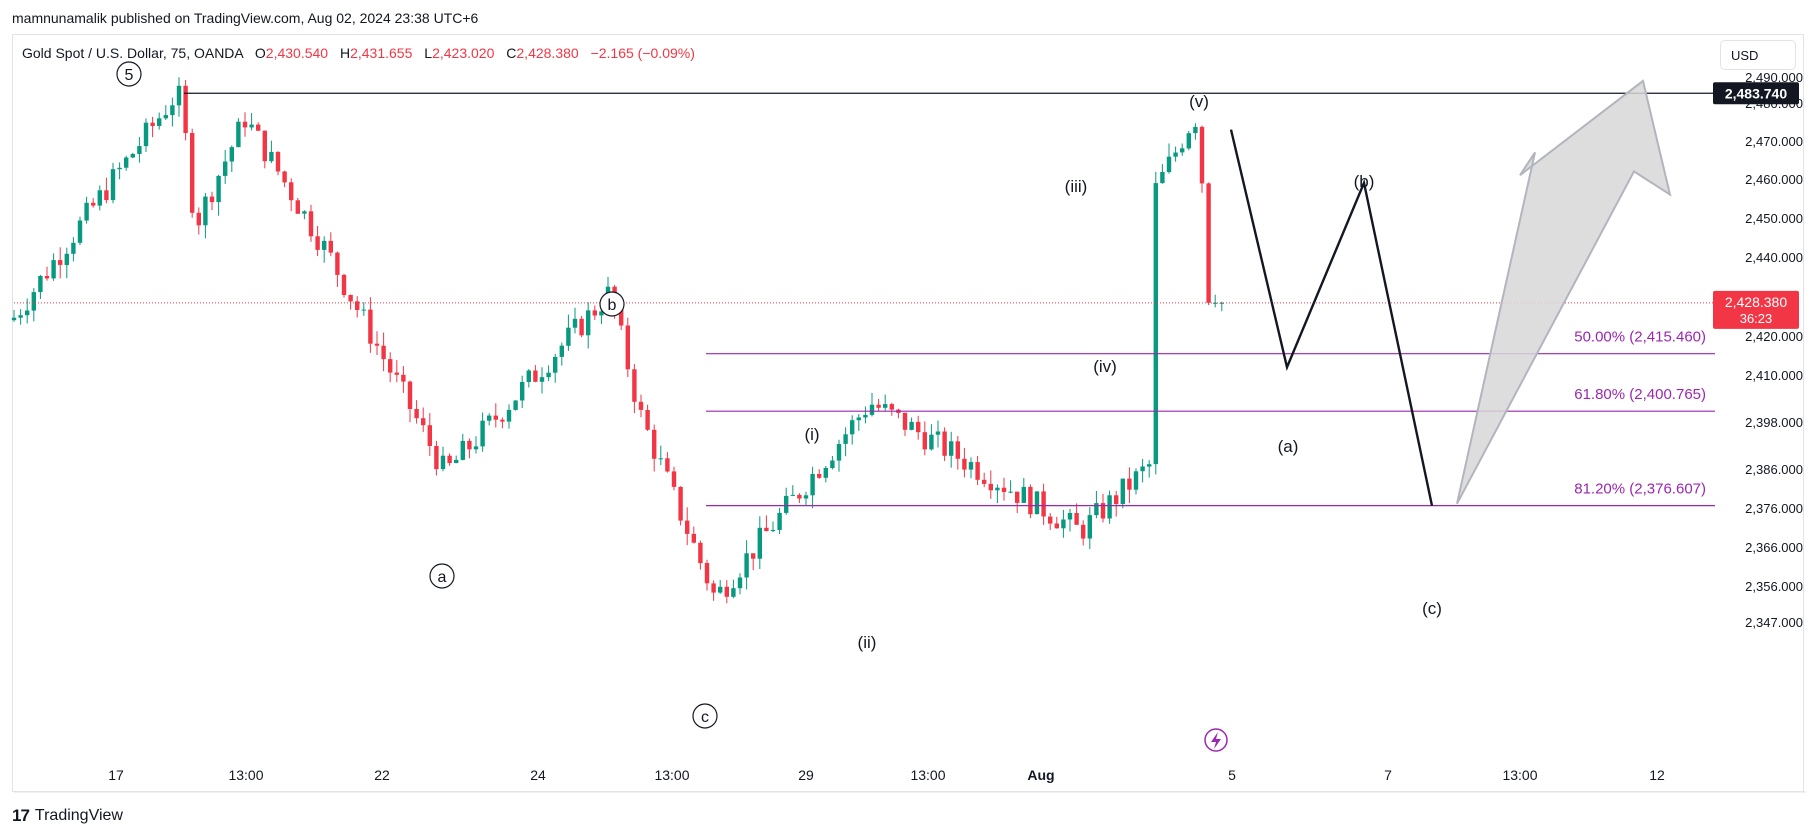 The width and height of the screenshot is (1815, 836). What do you see at coordinates (547, 53) in the screenshot?
I see `close-value: 2,428.380` at bounding box center [547, 53].